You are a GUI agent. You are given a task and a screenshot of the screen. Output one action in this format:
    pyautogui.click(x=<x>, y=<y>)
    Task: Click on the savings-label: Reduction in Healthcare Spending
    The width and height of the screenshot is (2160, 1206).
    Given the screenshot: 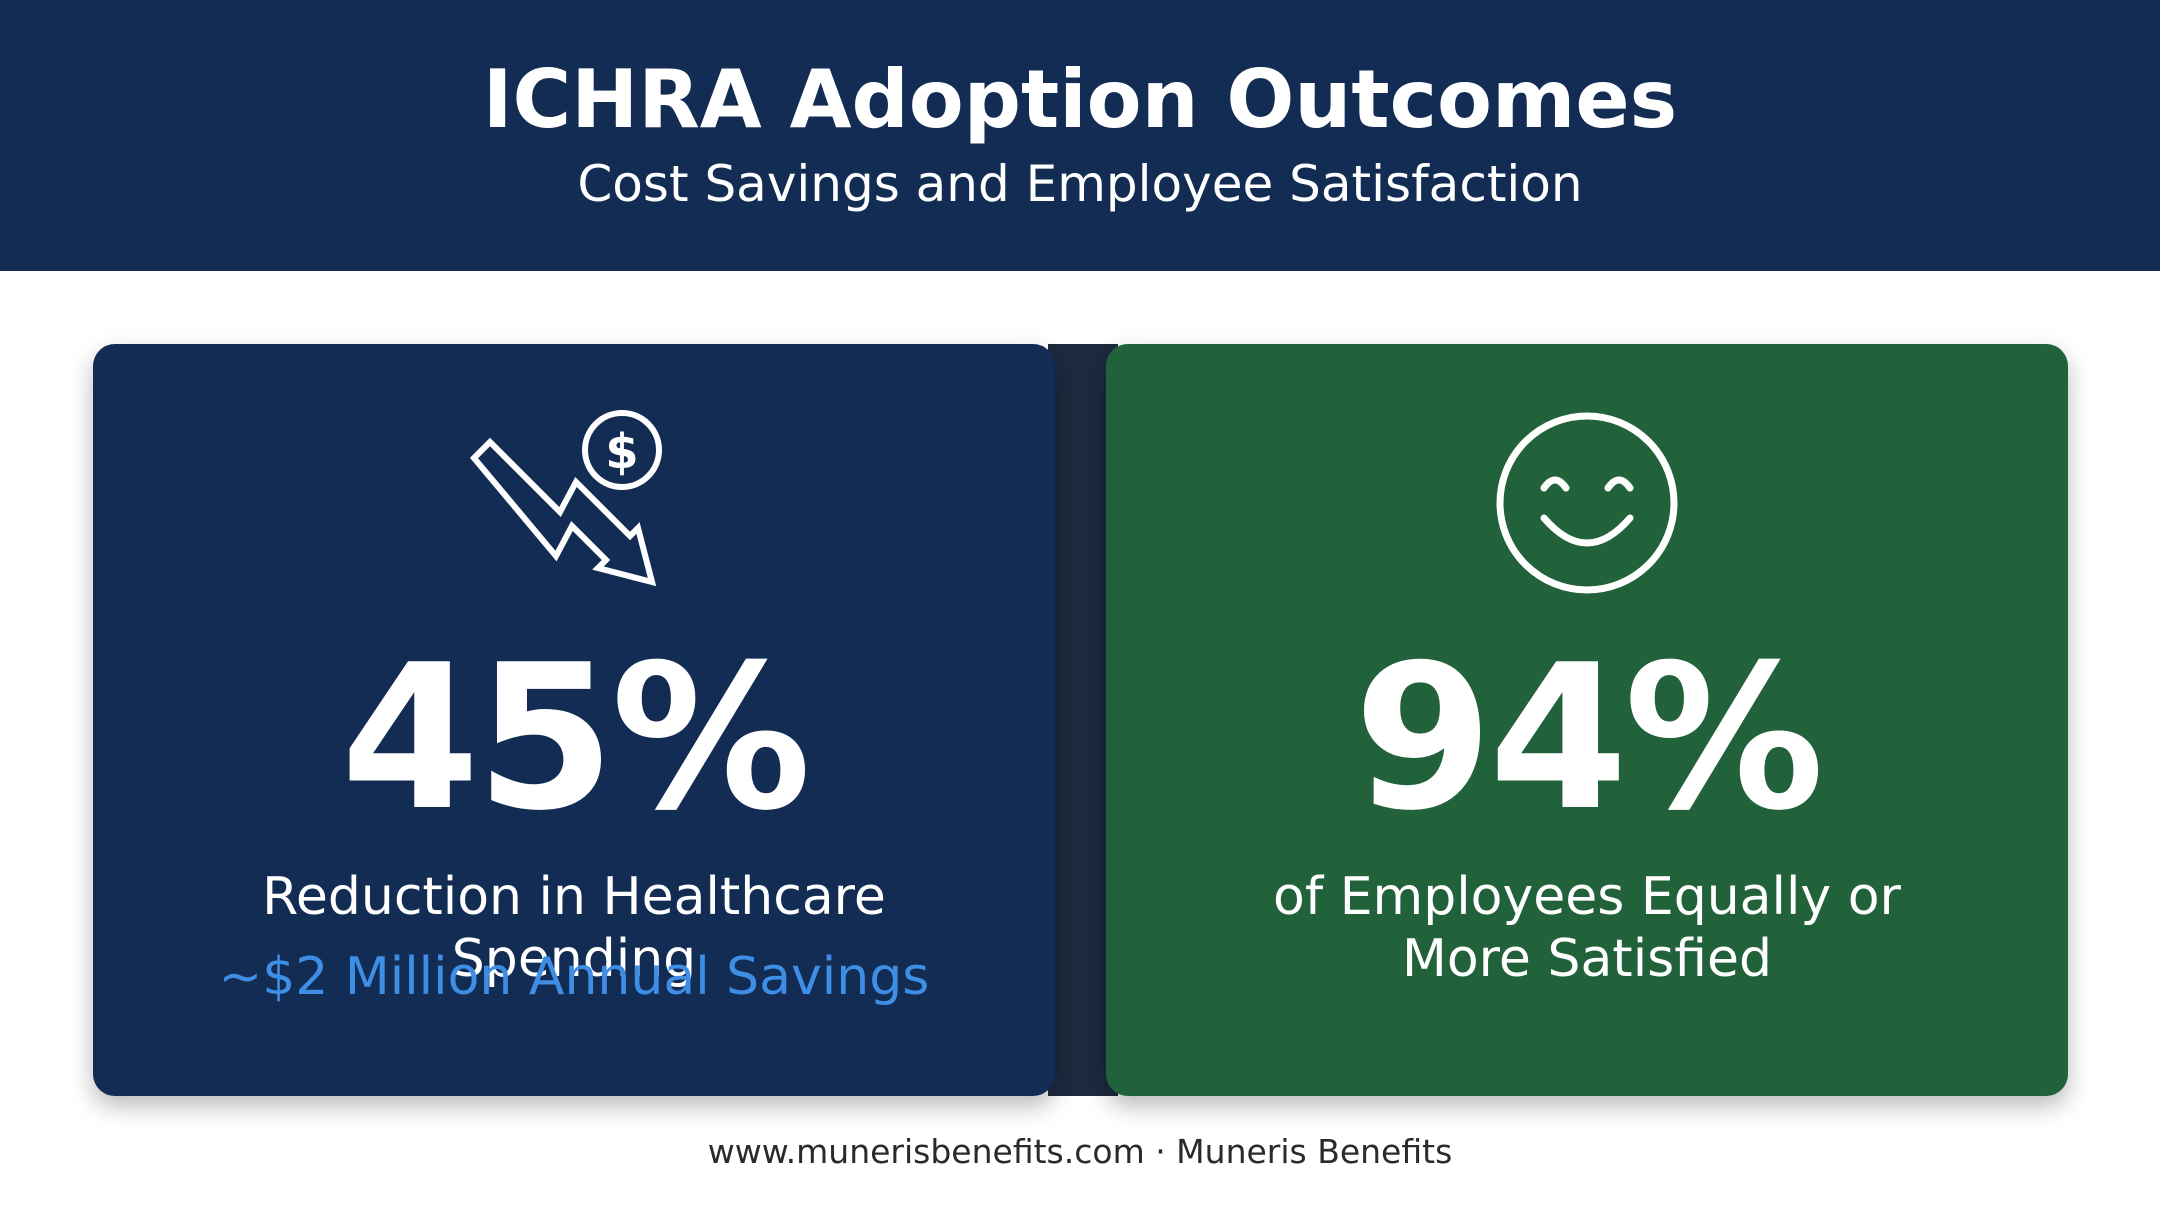 What is the action you would take?
    pyautogui.click(x=574, y=928)
    